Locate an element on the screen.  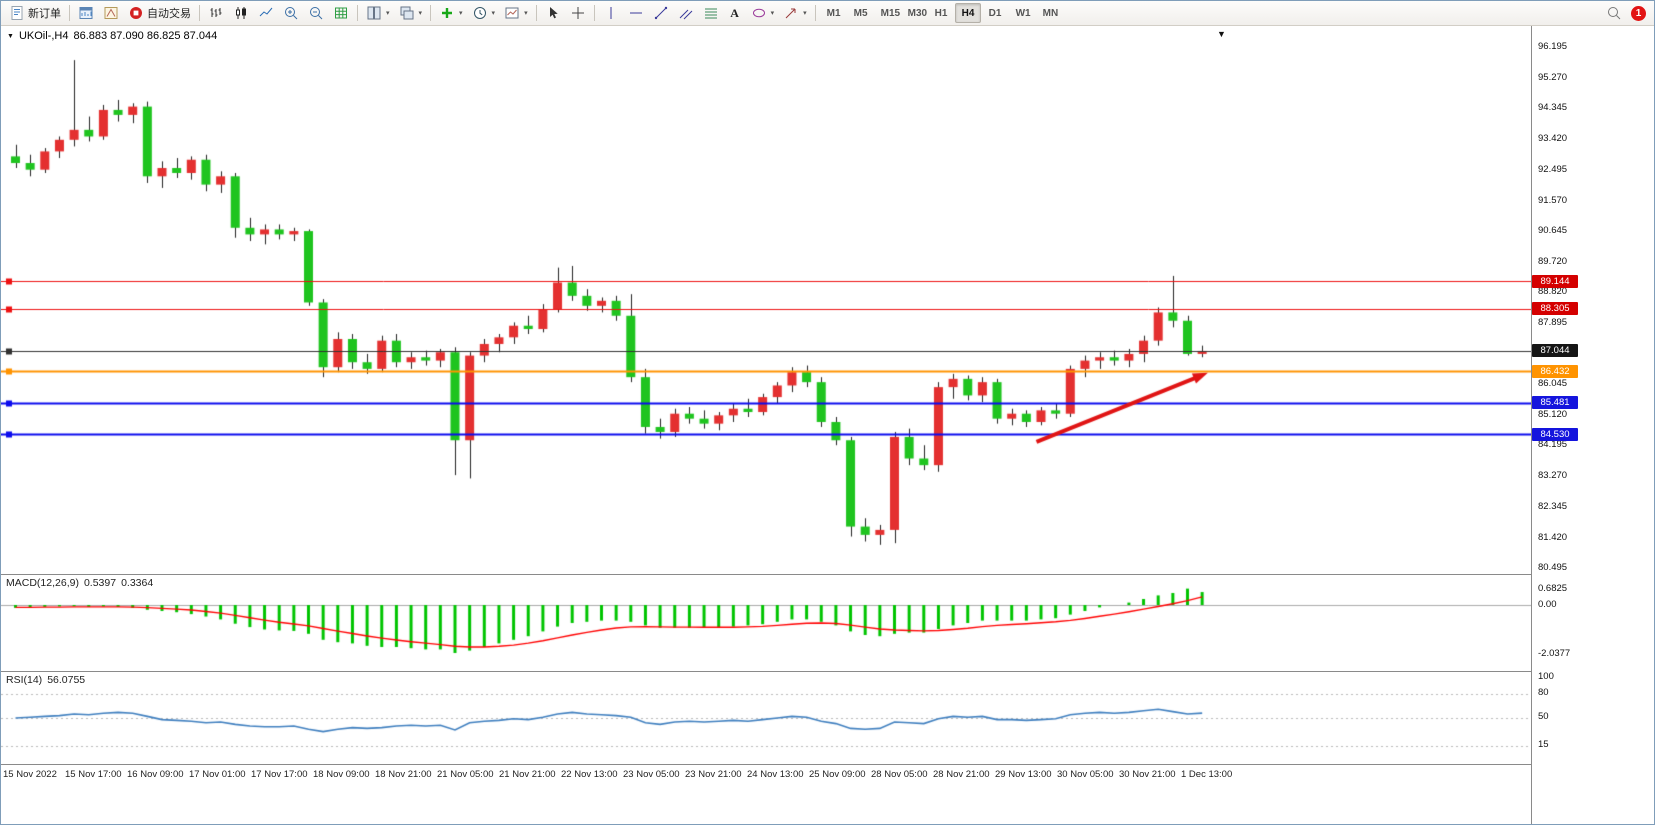
add-indicator-button: ▾ is located at coordinates (451, 13).